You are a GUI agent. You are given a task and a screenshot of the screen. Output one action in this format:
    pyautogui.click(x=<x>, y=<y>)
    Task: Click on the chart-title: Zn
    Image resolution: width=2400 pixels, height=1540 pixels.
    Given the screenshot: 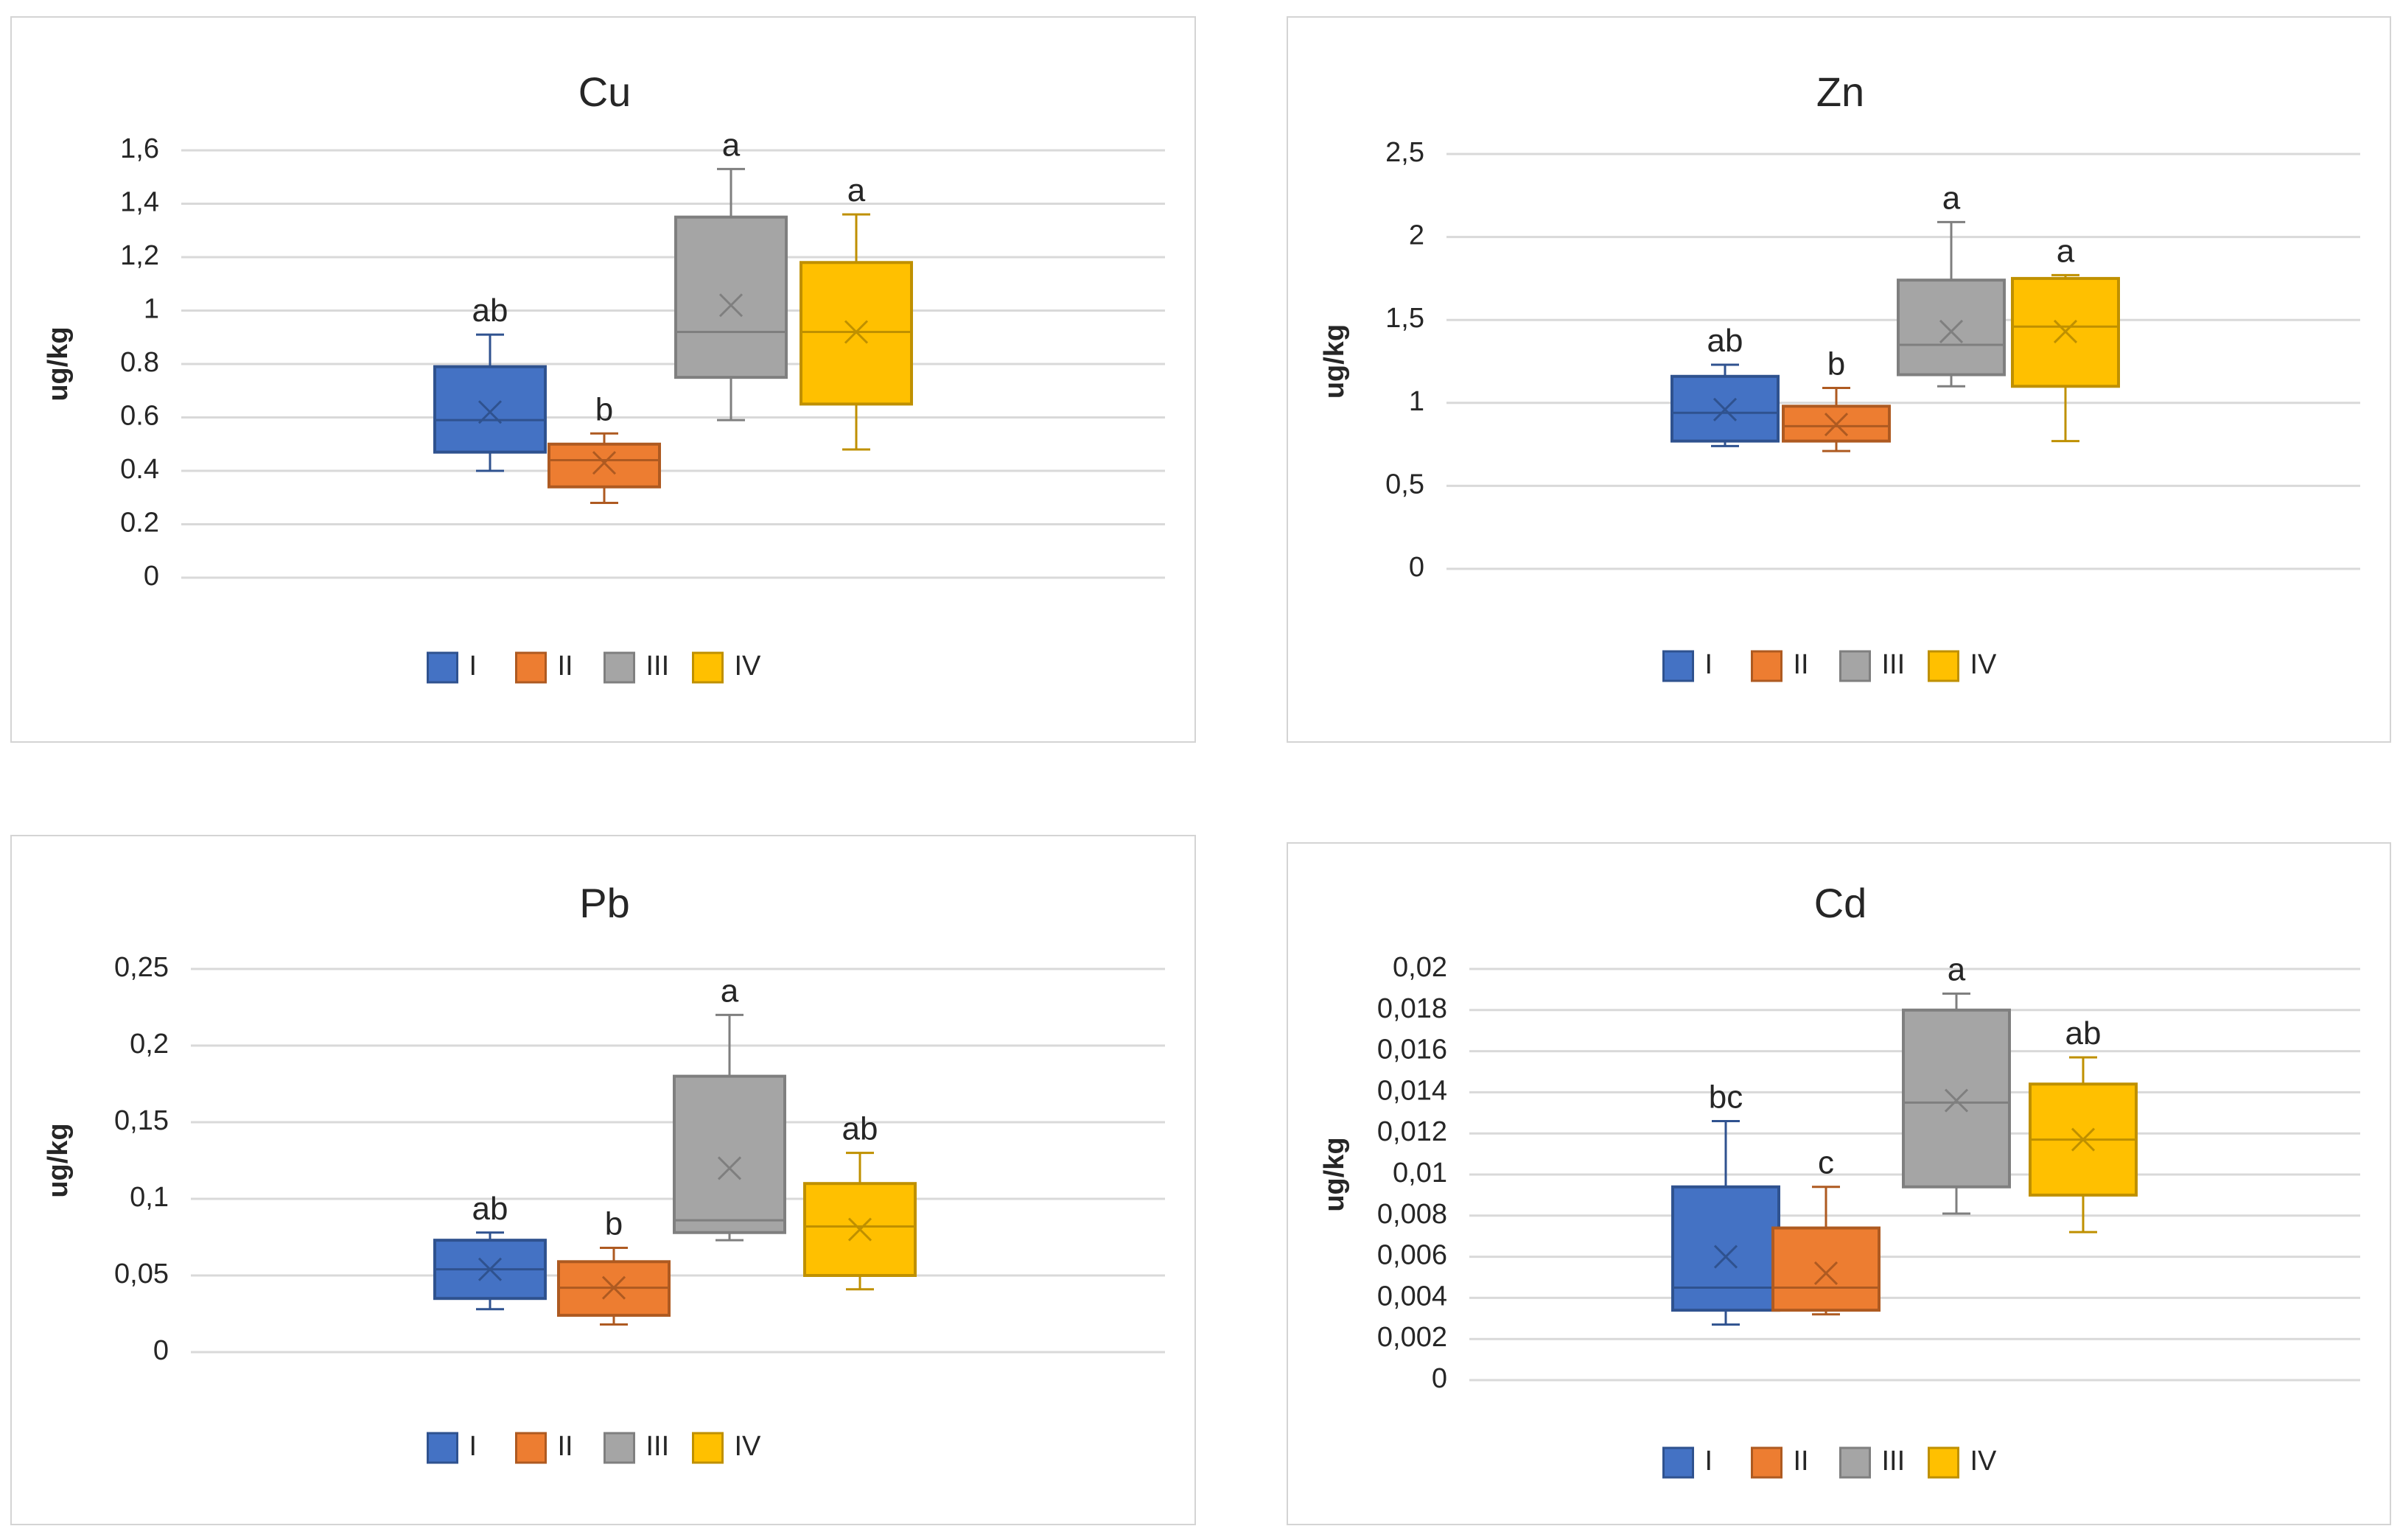 What is the action you would take?
    pyautogui.click(x=1840, y=92)
    